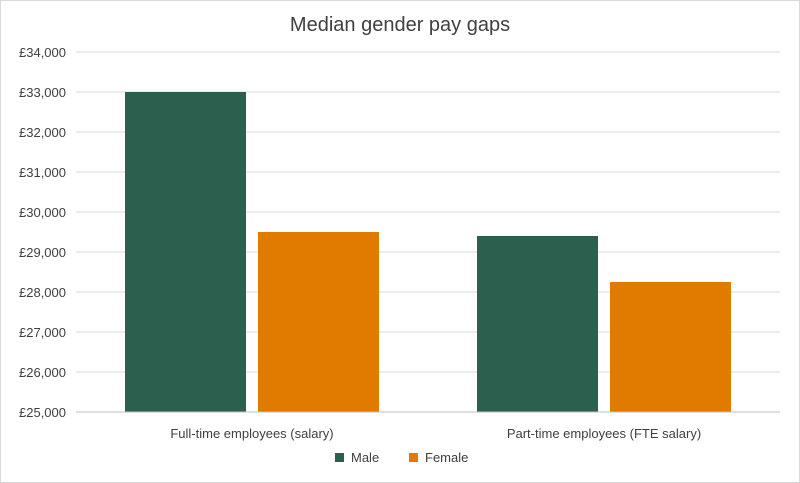 The width and height of the screenshot is (800, 483). Describe the element at coordinates (42, 292) in the screenshot. I see `y-tick-label: £28,000` at that location.